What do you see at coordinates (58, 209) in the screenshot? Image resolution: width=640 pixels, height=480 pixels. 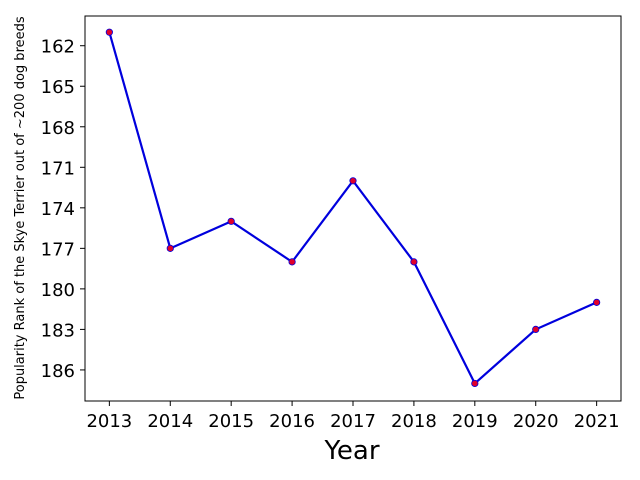 I see `y-tick-label: 174` at bounding box center [58, 209].